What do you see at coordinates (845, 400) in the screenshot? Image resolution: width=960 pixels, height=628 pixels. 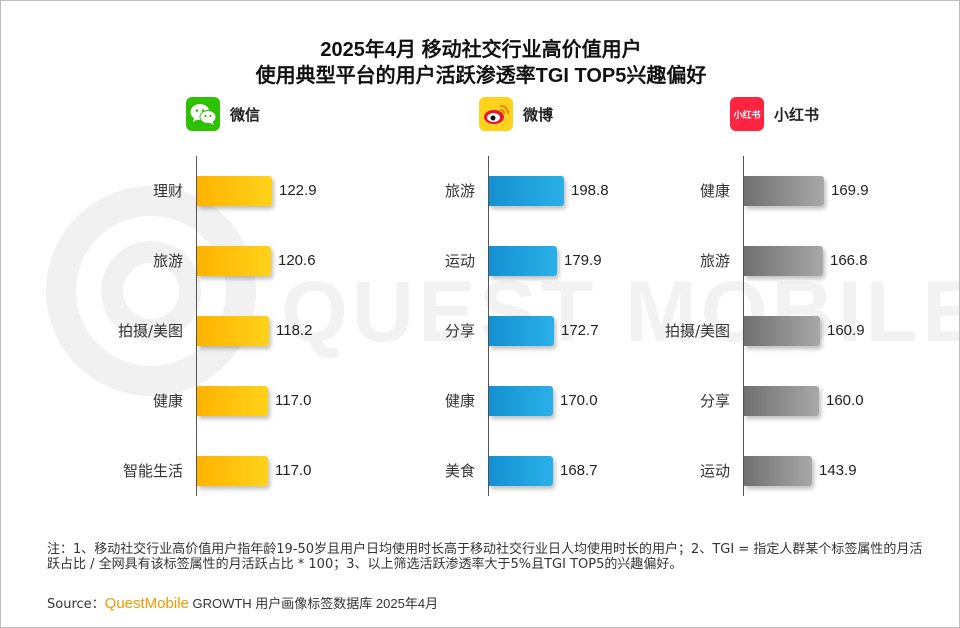 I see `value-label: 160.0` at bounding box center [845, 400].